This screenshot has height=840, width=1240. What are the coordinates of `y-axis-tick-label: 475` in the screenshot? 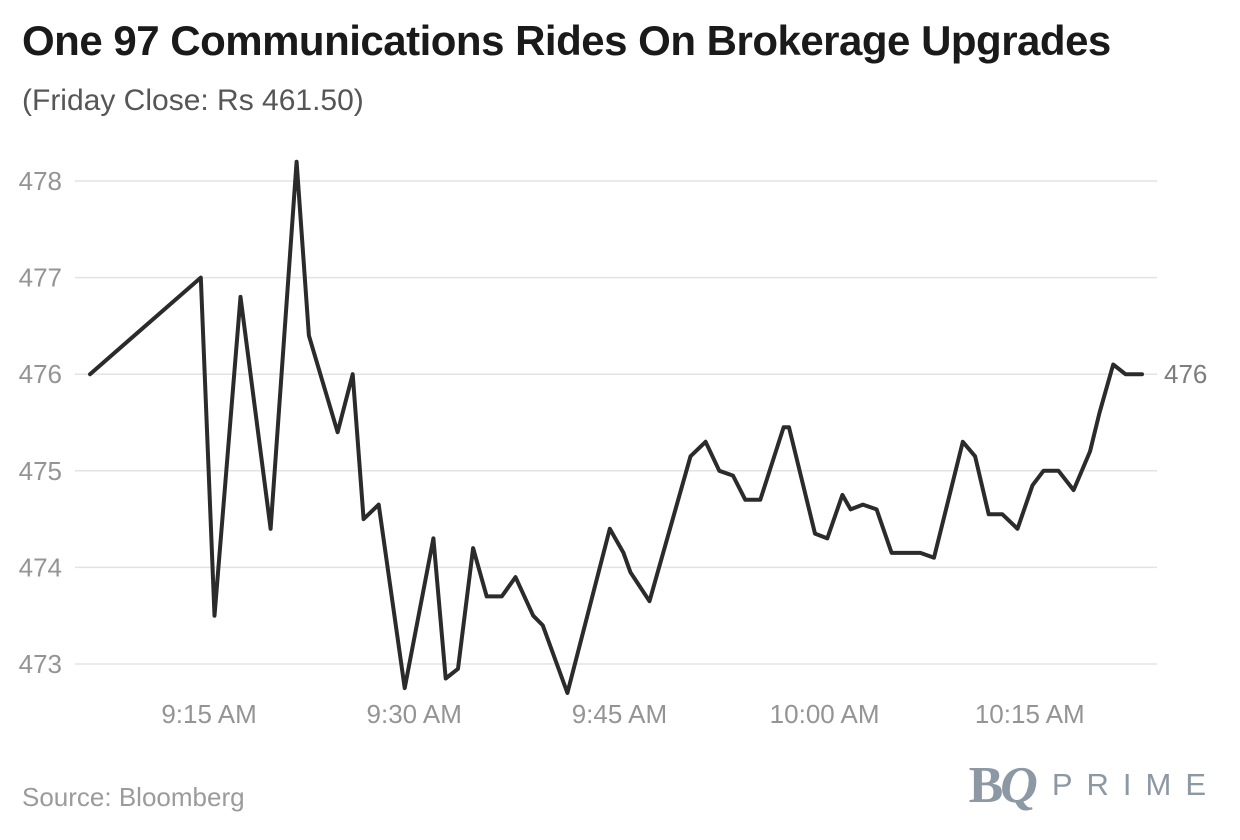 It's located at (40, 471).